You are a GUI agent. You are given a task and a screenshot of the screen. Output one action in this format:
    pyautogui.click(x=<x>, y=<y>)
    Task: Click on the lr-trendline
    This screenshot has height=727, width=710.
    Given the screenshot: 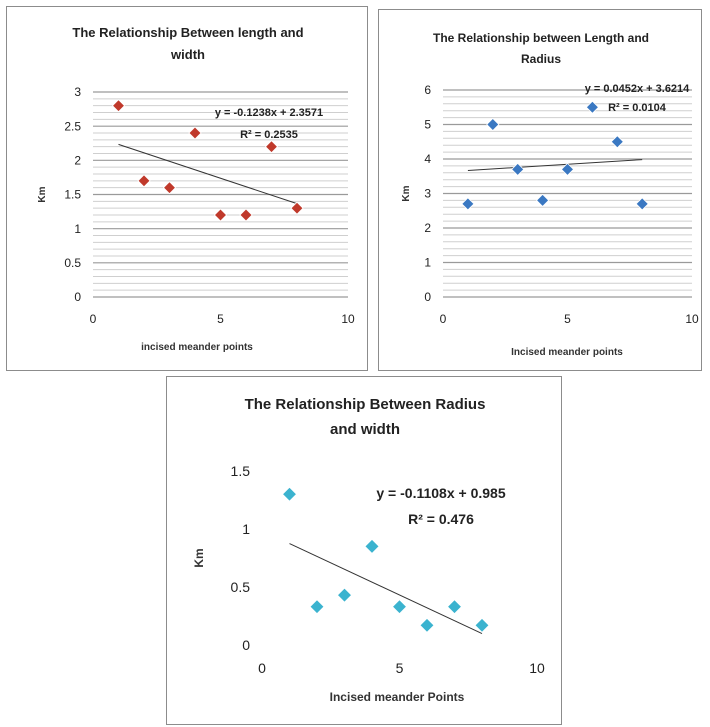 What is the action you would take?
    pyautogui.click(x=555, y=165)
    